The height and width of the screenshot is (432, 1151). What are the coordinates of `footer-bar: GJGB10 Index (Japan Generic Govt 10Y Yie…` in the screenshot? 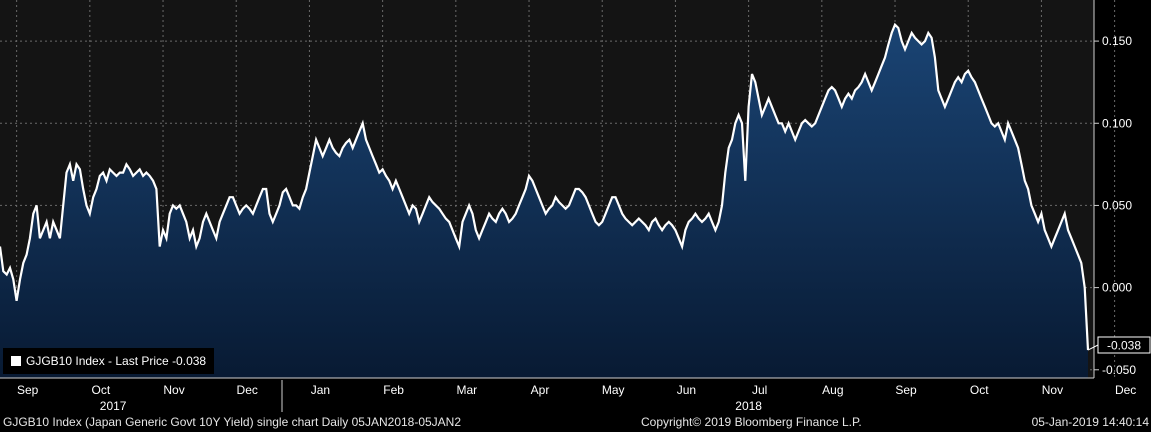 It's located at (575, 422).